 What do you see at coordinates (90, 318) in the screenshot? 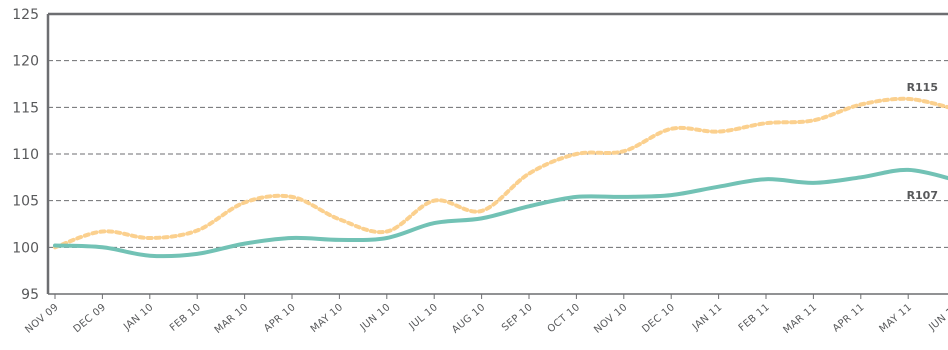
I see `x-tick-label: DEC 09` at bounding box center [90, 318].